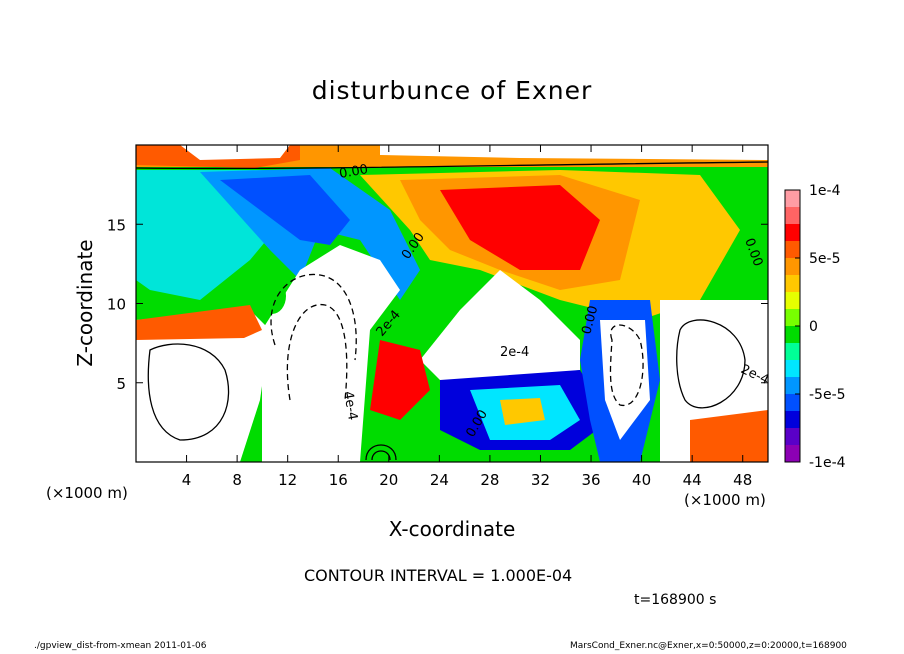 The image size is (904, 654). Describe the element at coordinates (540, 480) in the screenshot. I see `x-tick-label: 32` at that location.